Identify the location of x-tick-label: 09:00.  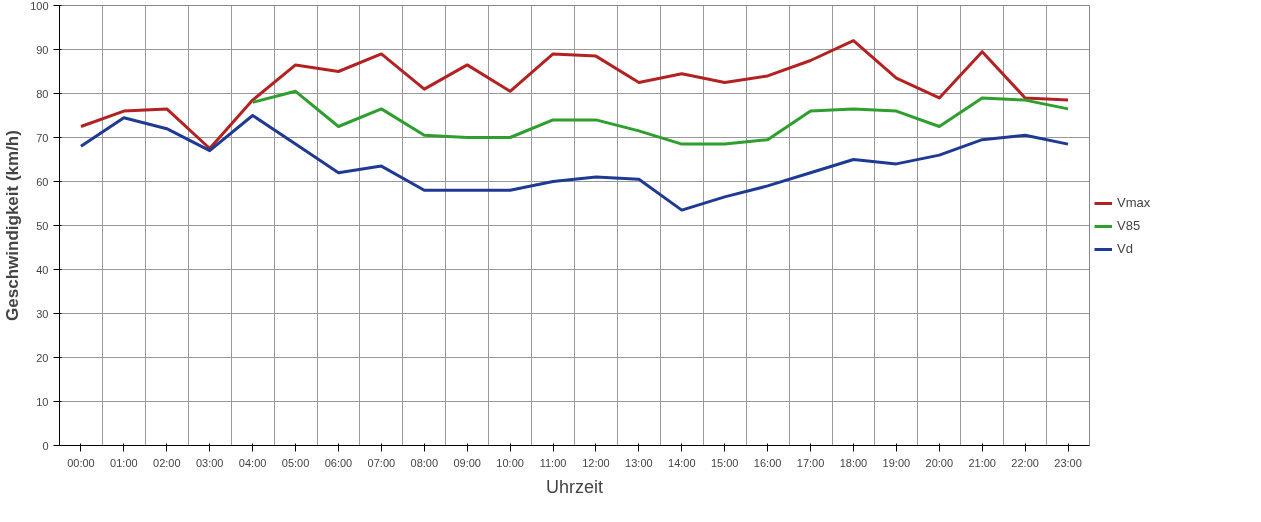
(467, 462).